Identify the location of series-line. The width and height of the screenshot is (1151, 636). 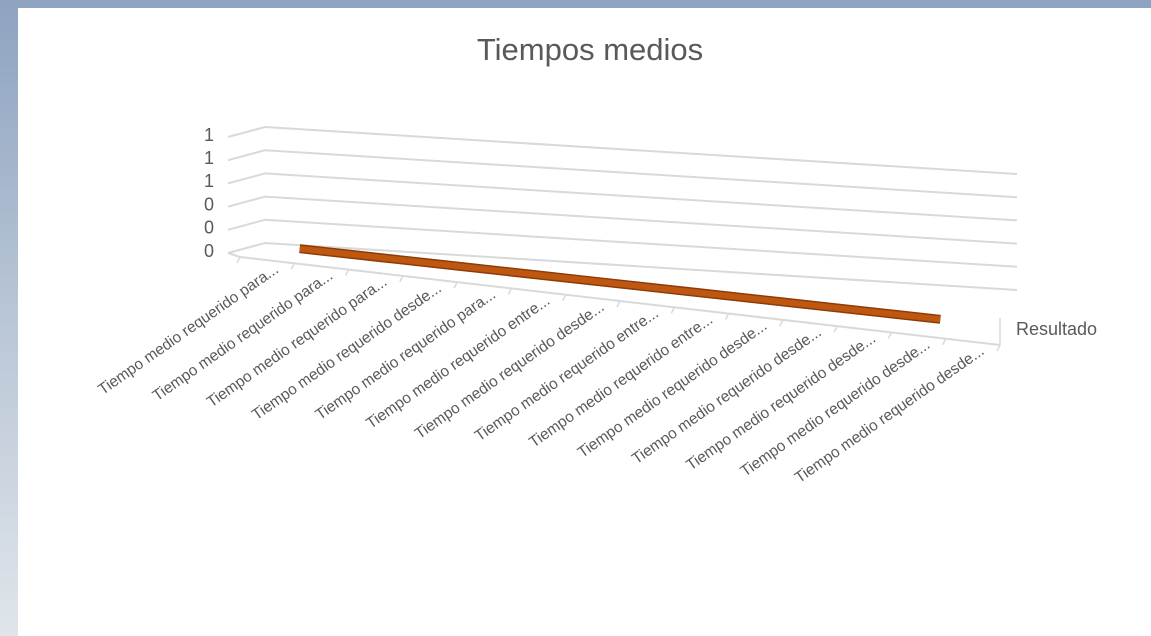
(620, 284).